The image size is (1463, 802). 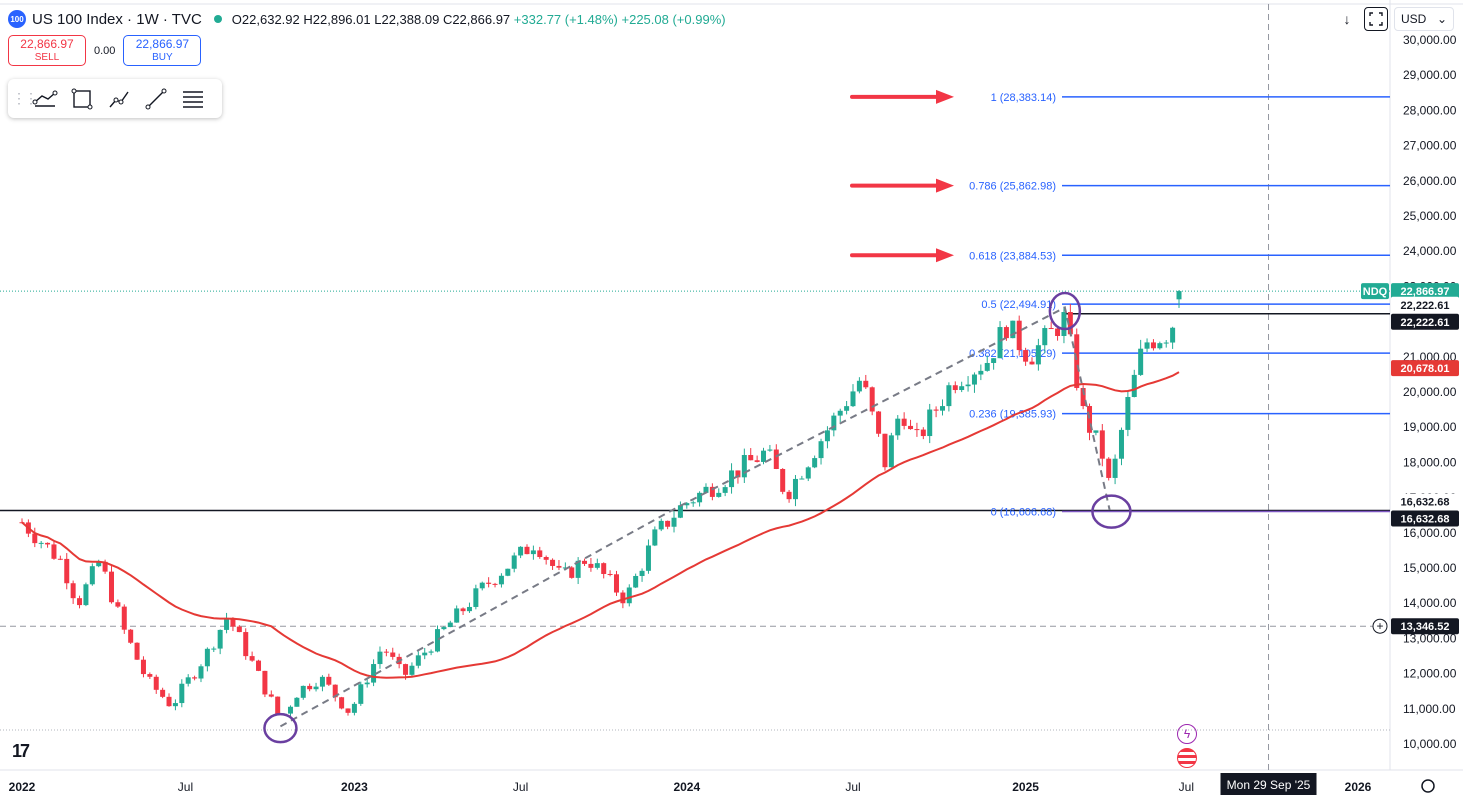 I want to click on drawing-toolbar: ⋮⋮, so click(x=115, y=98).